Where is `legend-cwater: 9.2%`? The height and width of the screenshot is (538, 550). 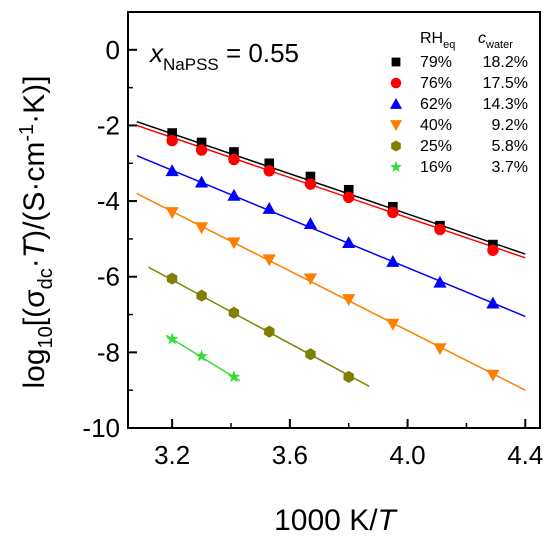 legend-cwater: 9.2% is located at coordinates (510, 125).